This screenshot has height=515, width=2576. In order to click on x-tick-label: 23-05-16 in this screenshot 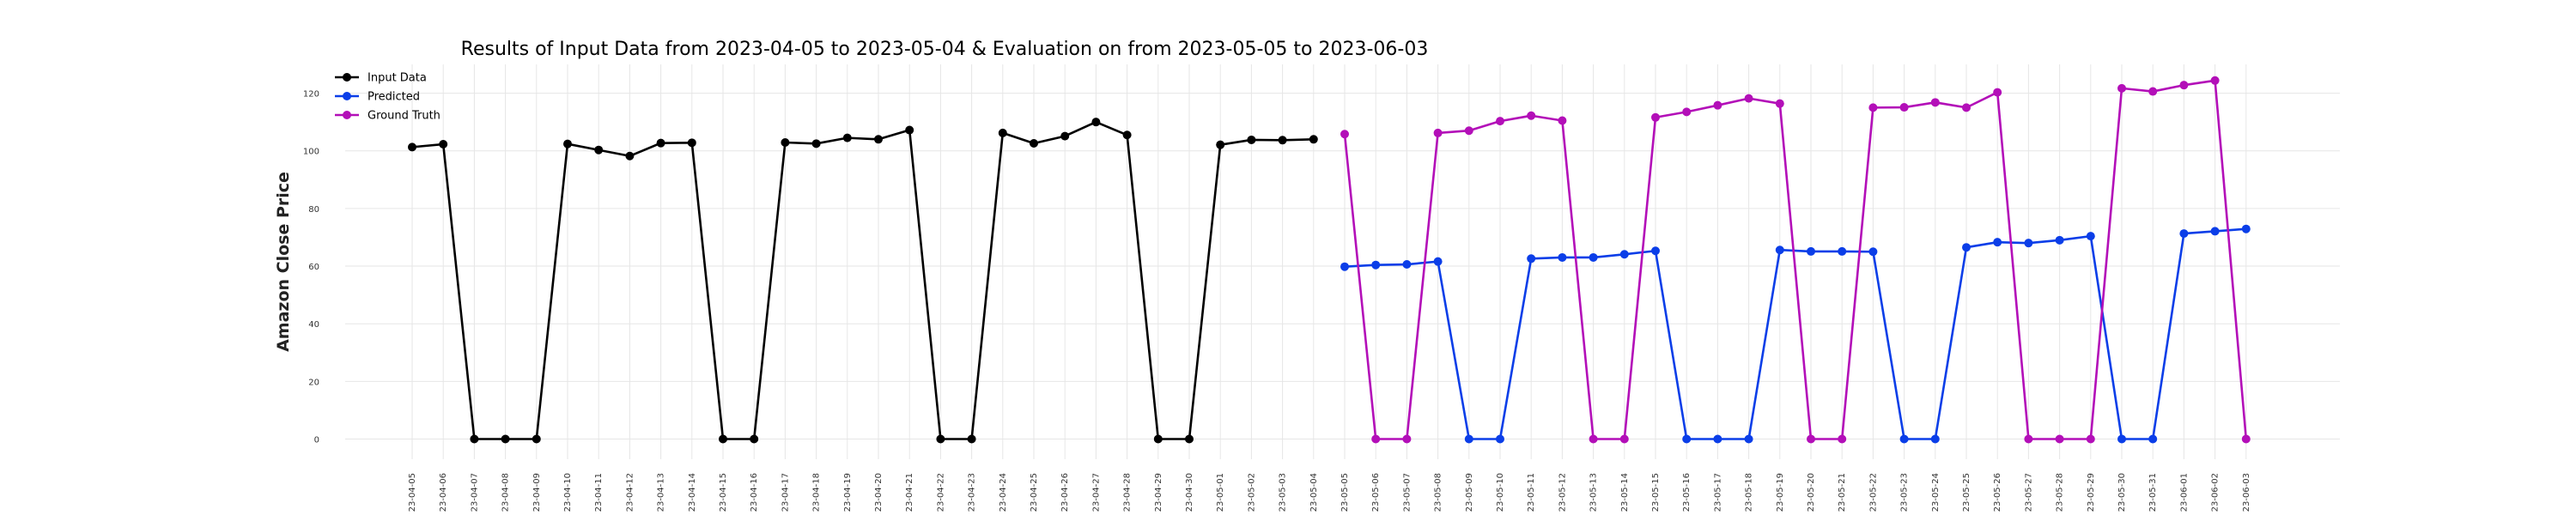, I will do `click(1687, 492)`.